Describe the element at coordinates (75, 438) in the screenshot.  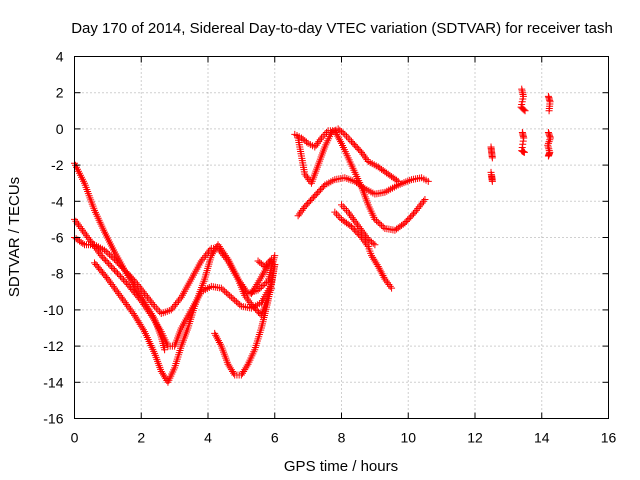
I see `x-tick-label: 0` at that location.